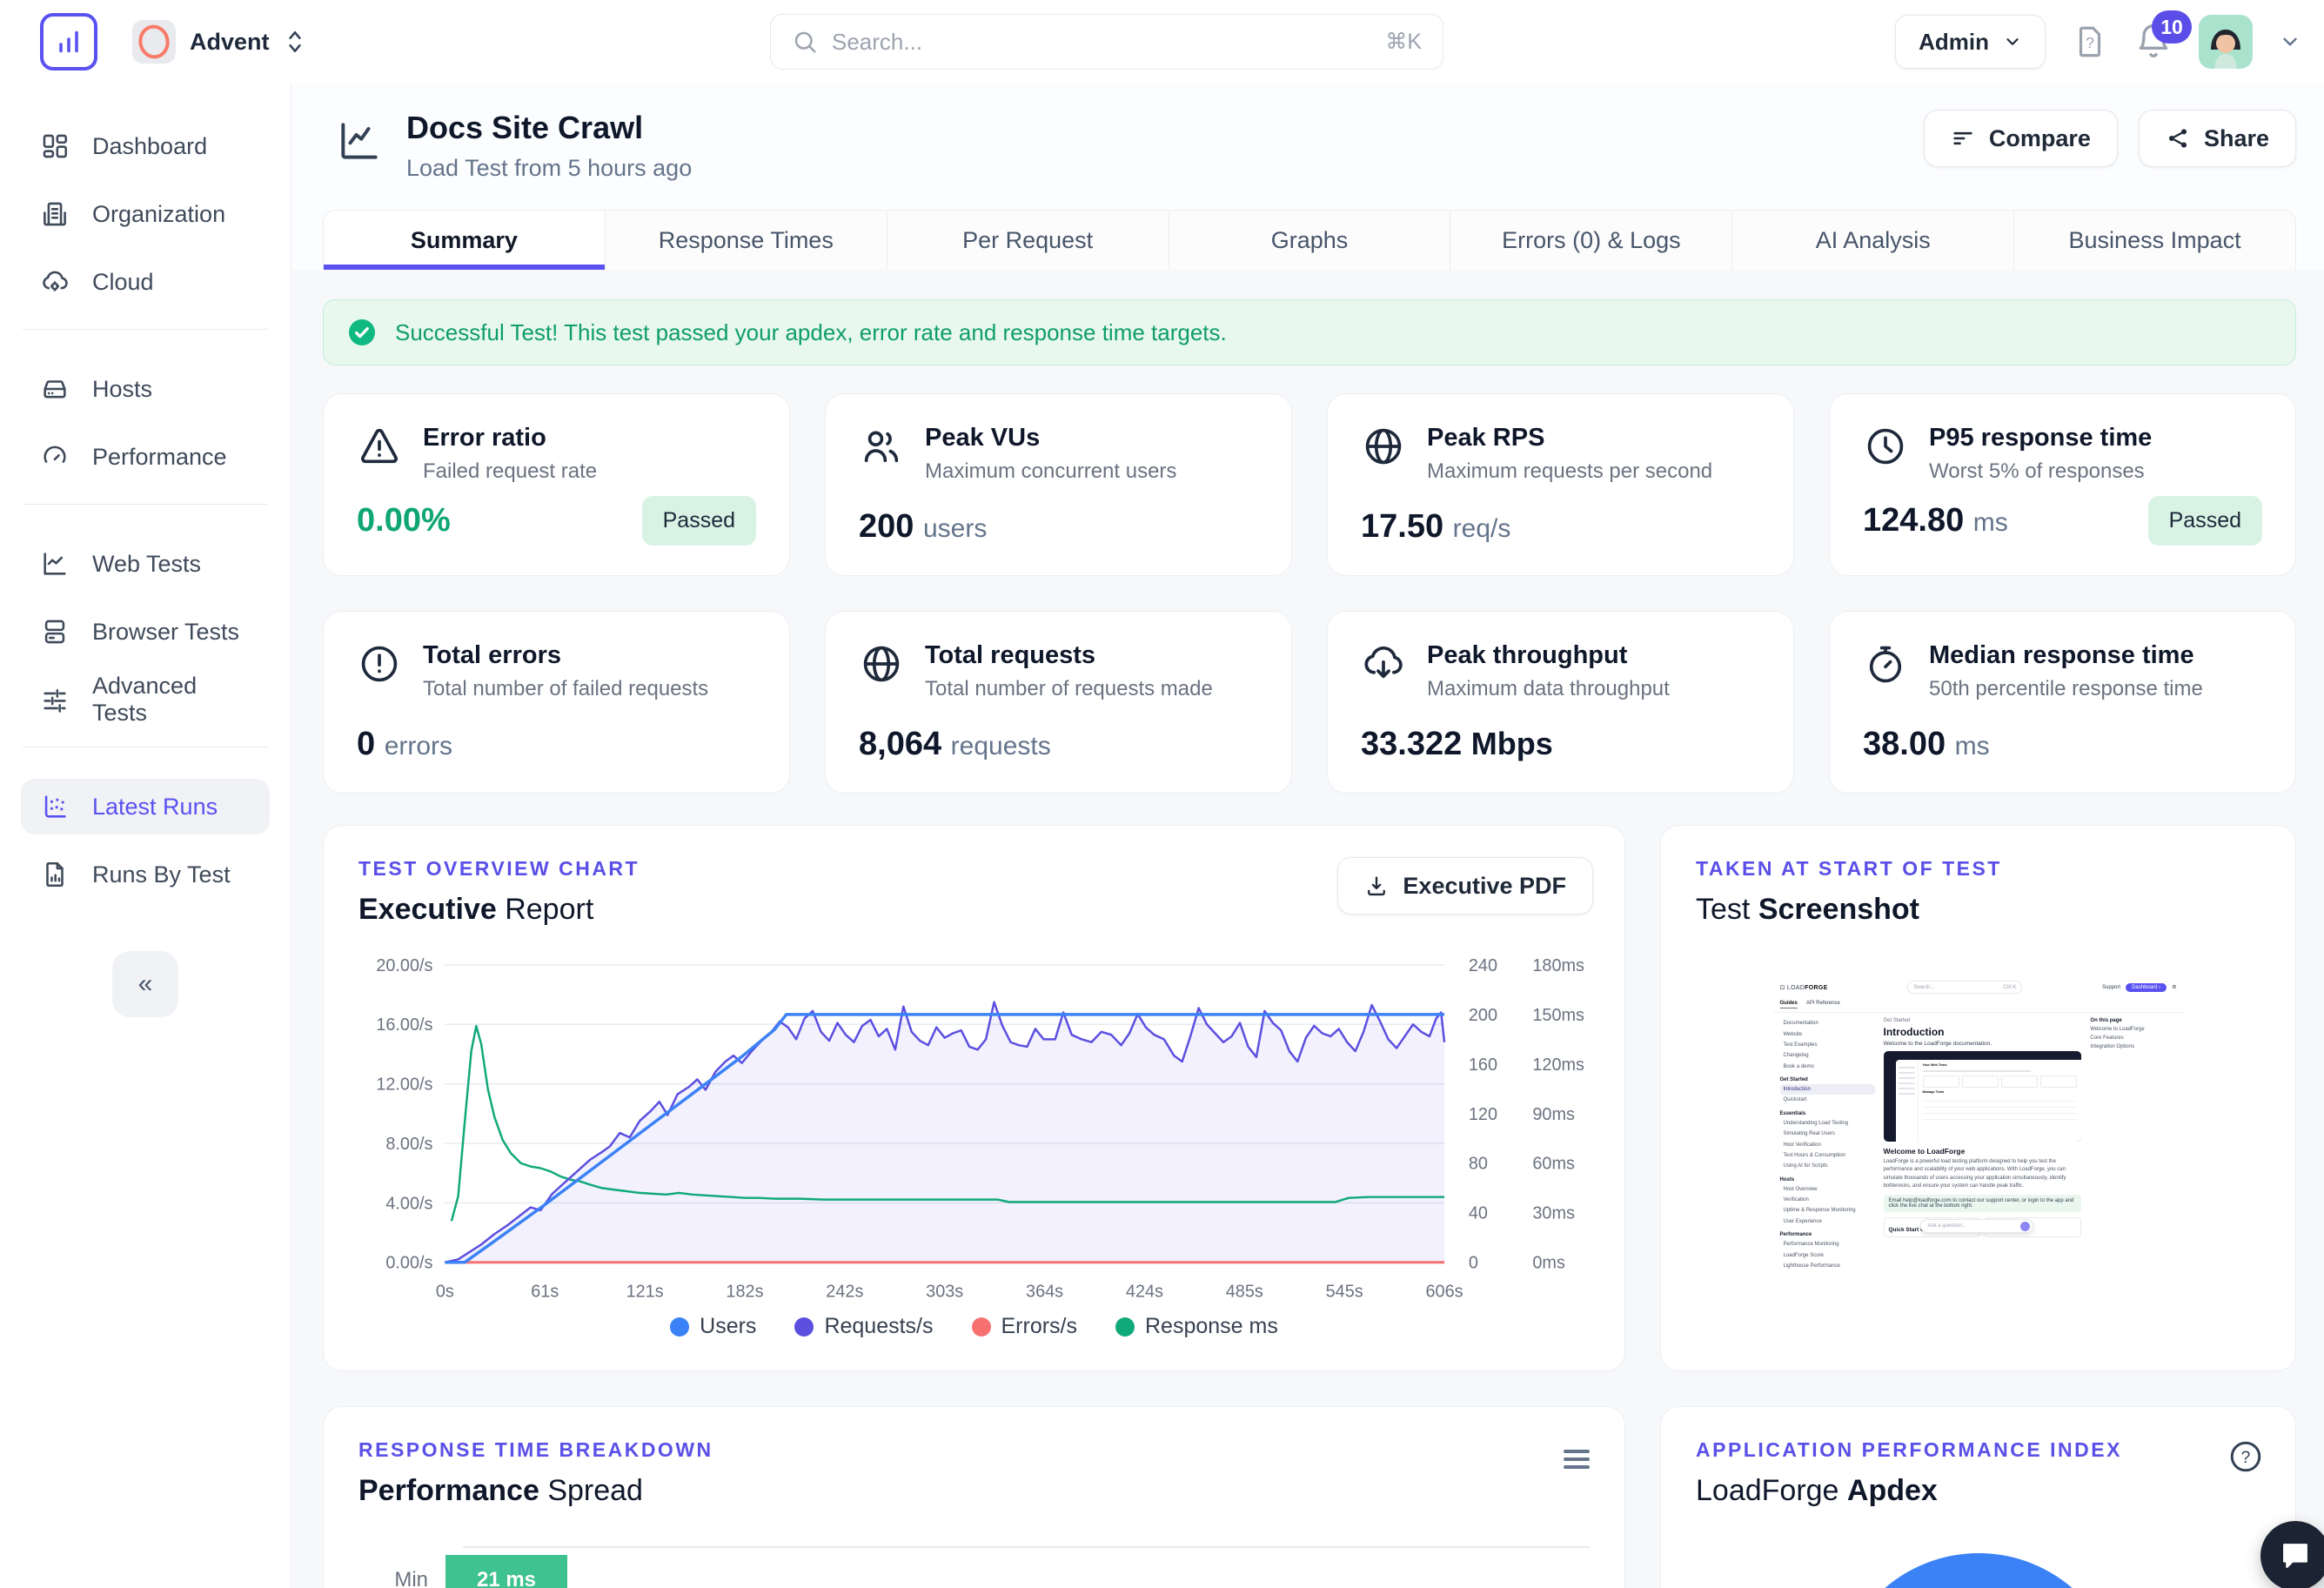  Describe the element at coordinates (1795, 1100) in the screenshot. I see `thumb-nav-item: Quickstart` at that location.